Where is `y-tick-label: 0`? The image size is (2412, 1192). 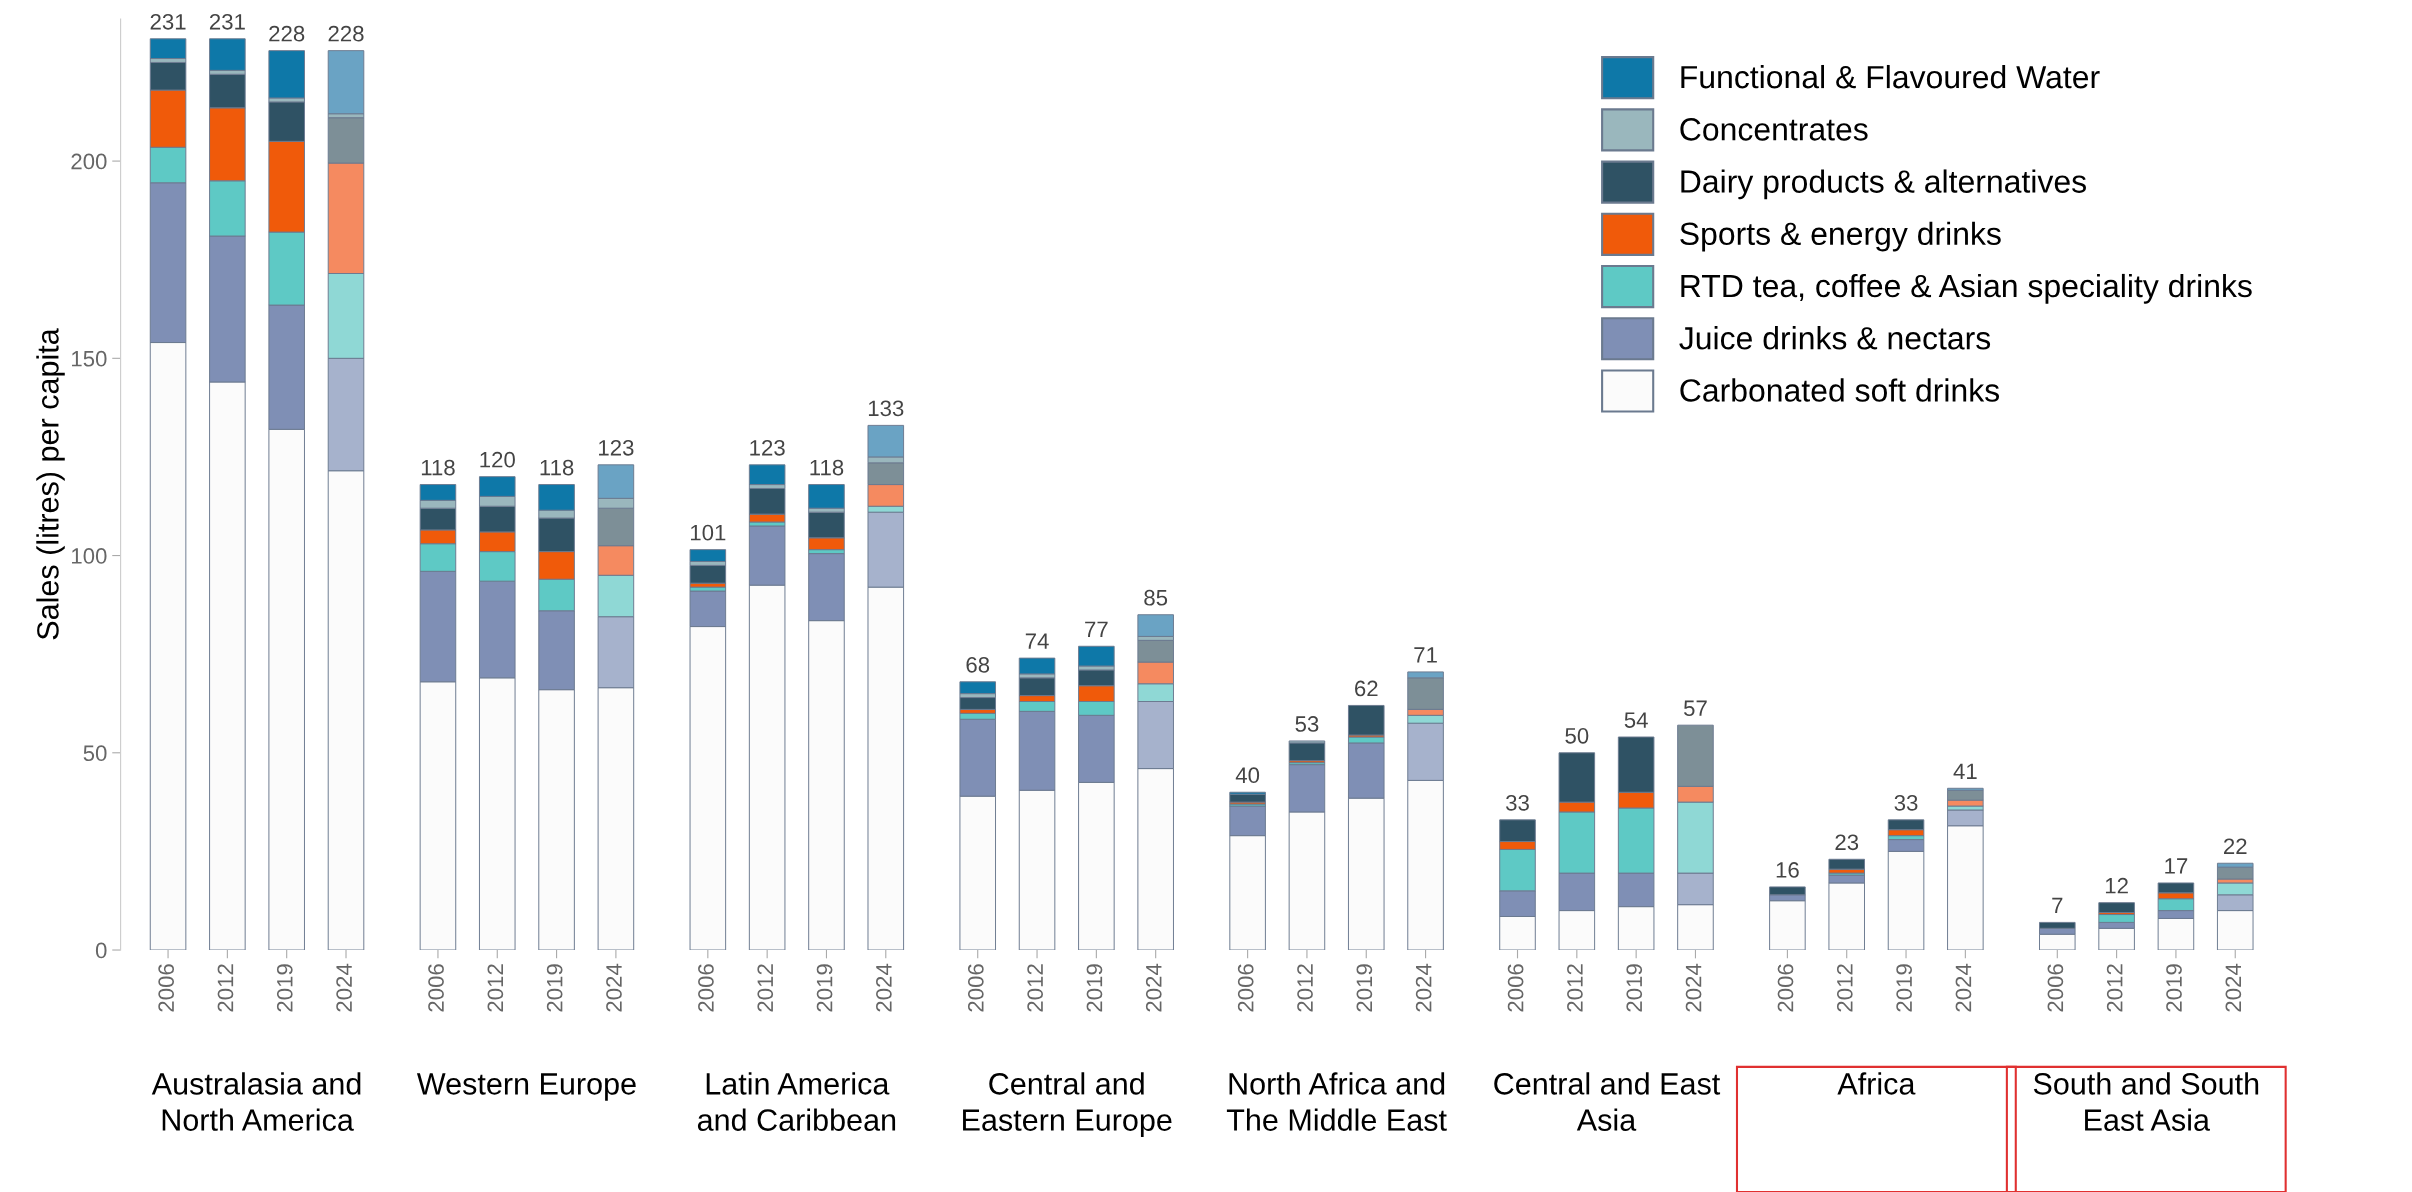 y-tick-label: 0 is located at coordinates (101, 950).